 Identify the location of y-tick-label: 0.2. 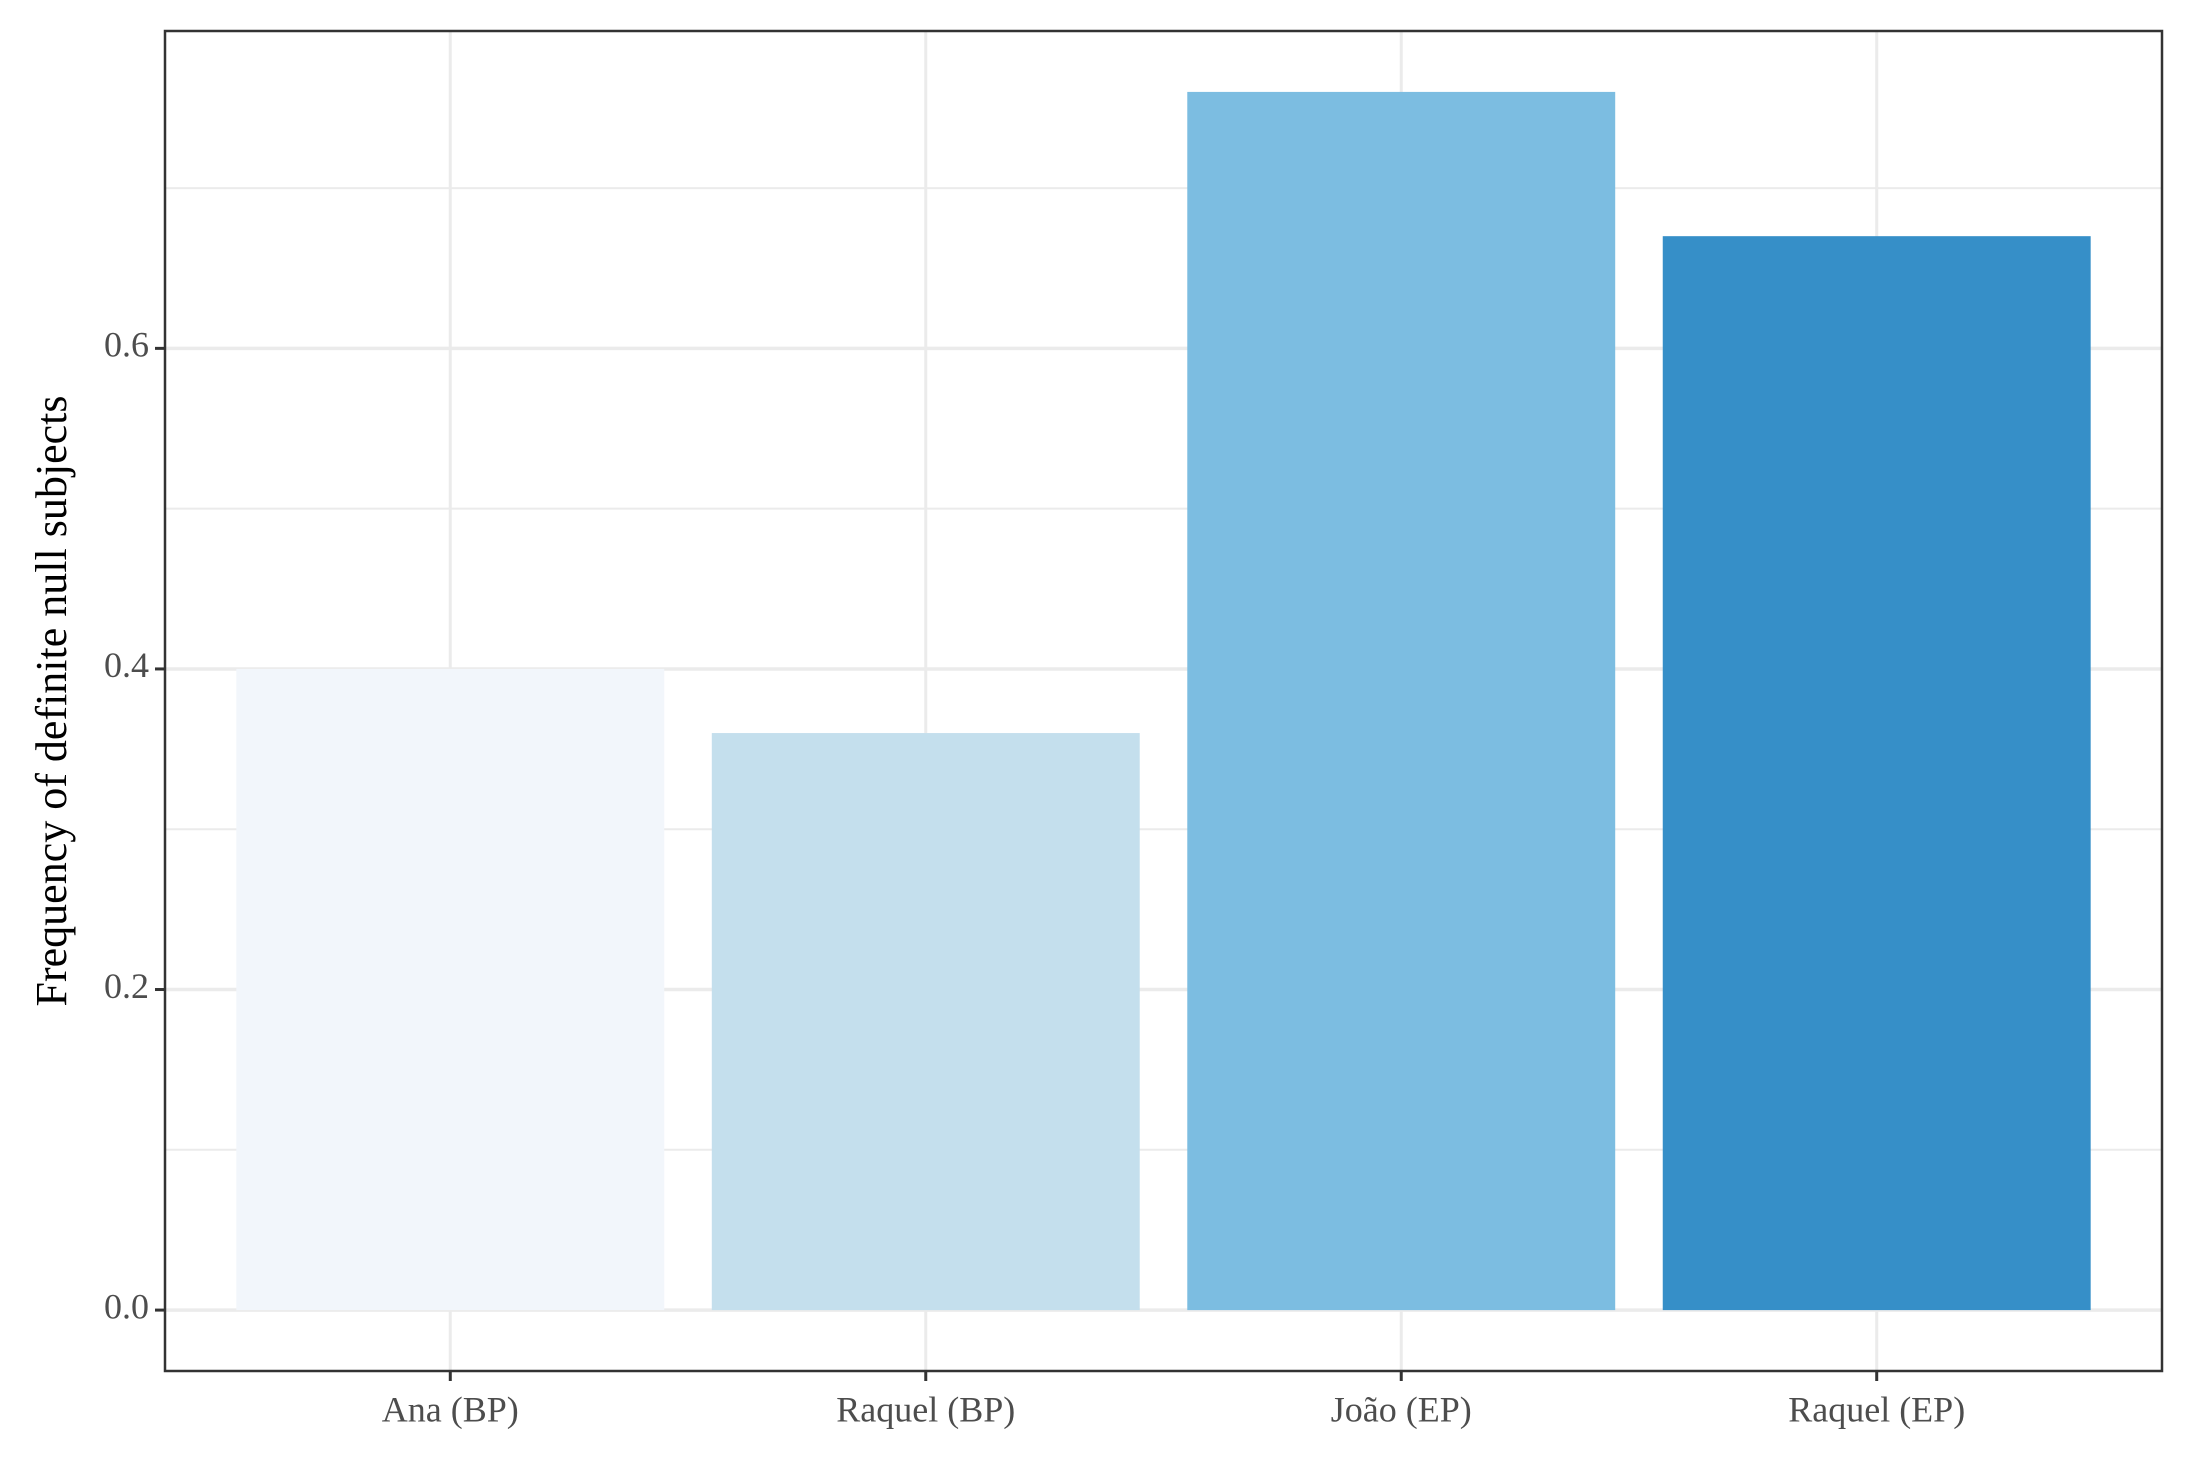
(126, 986).